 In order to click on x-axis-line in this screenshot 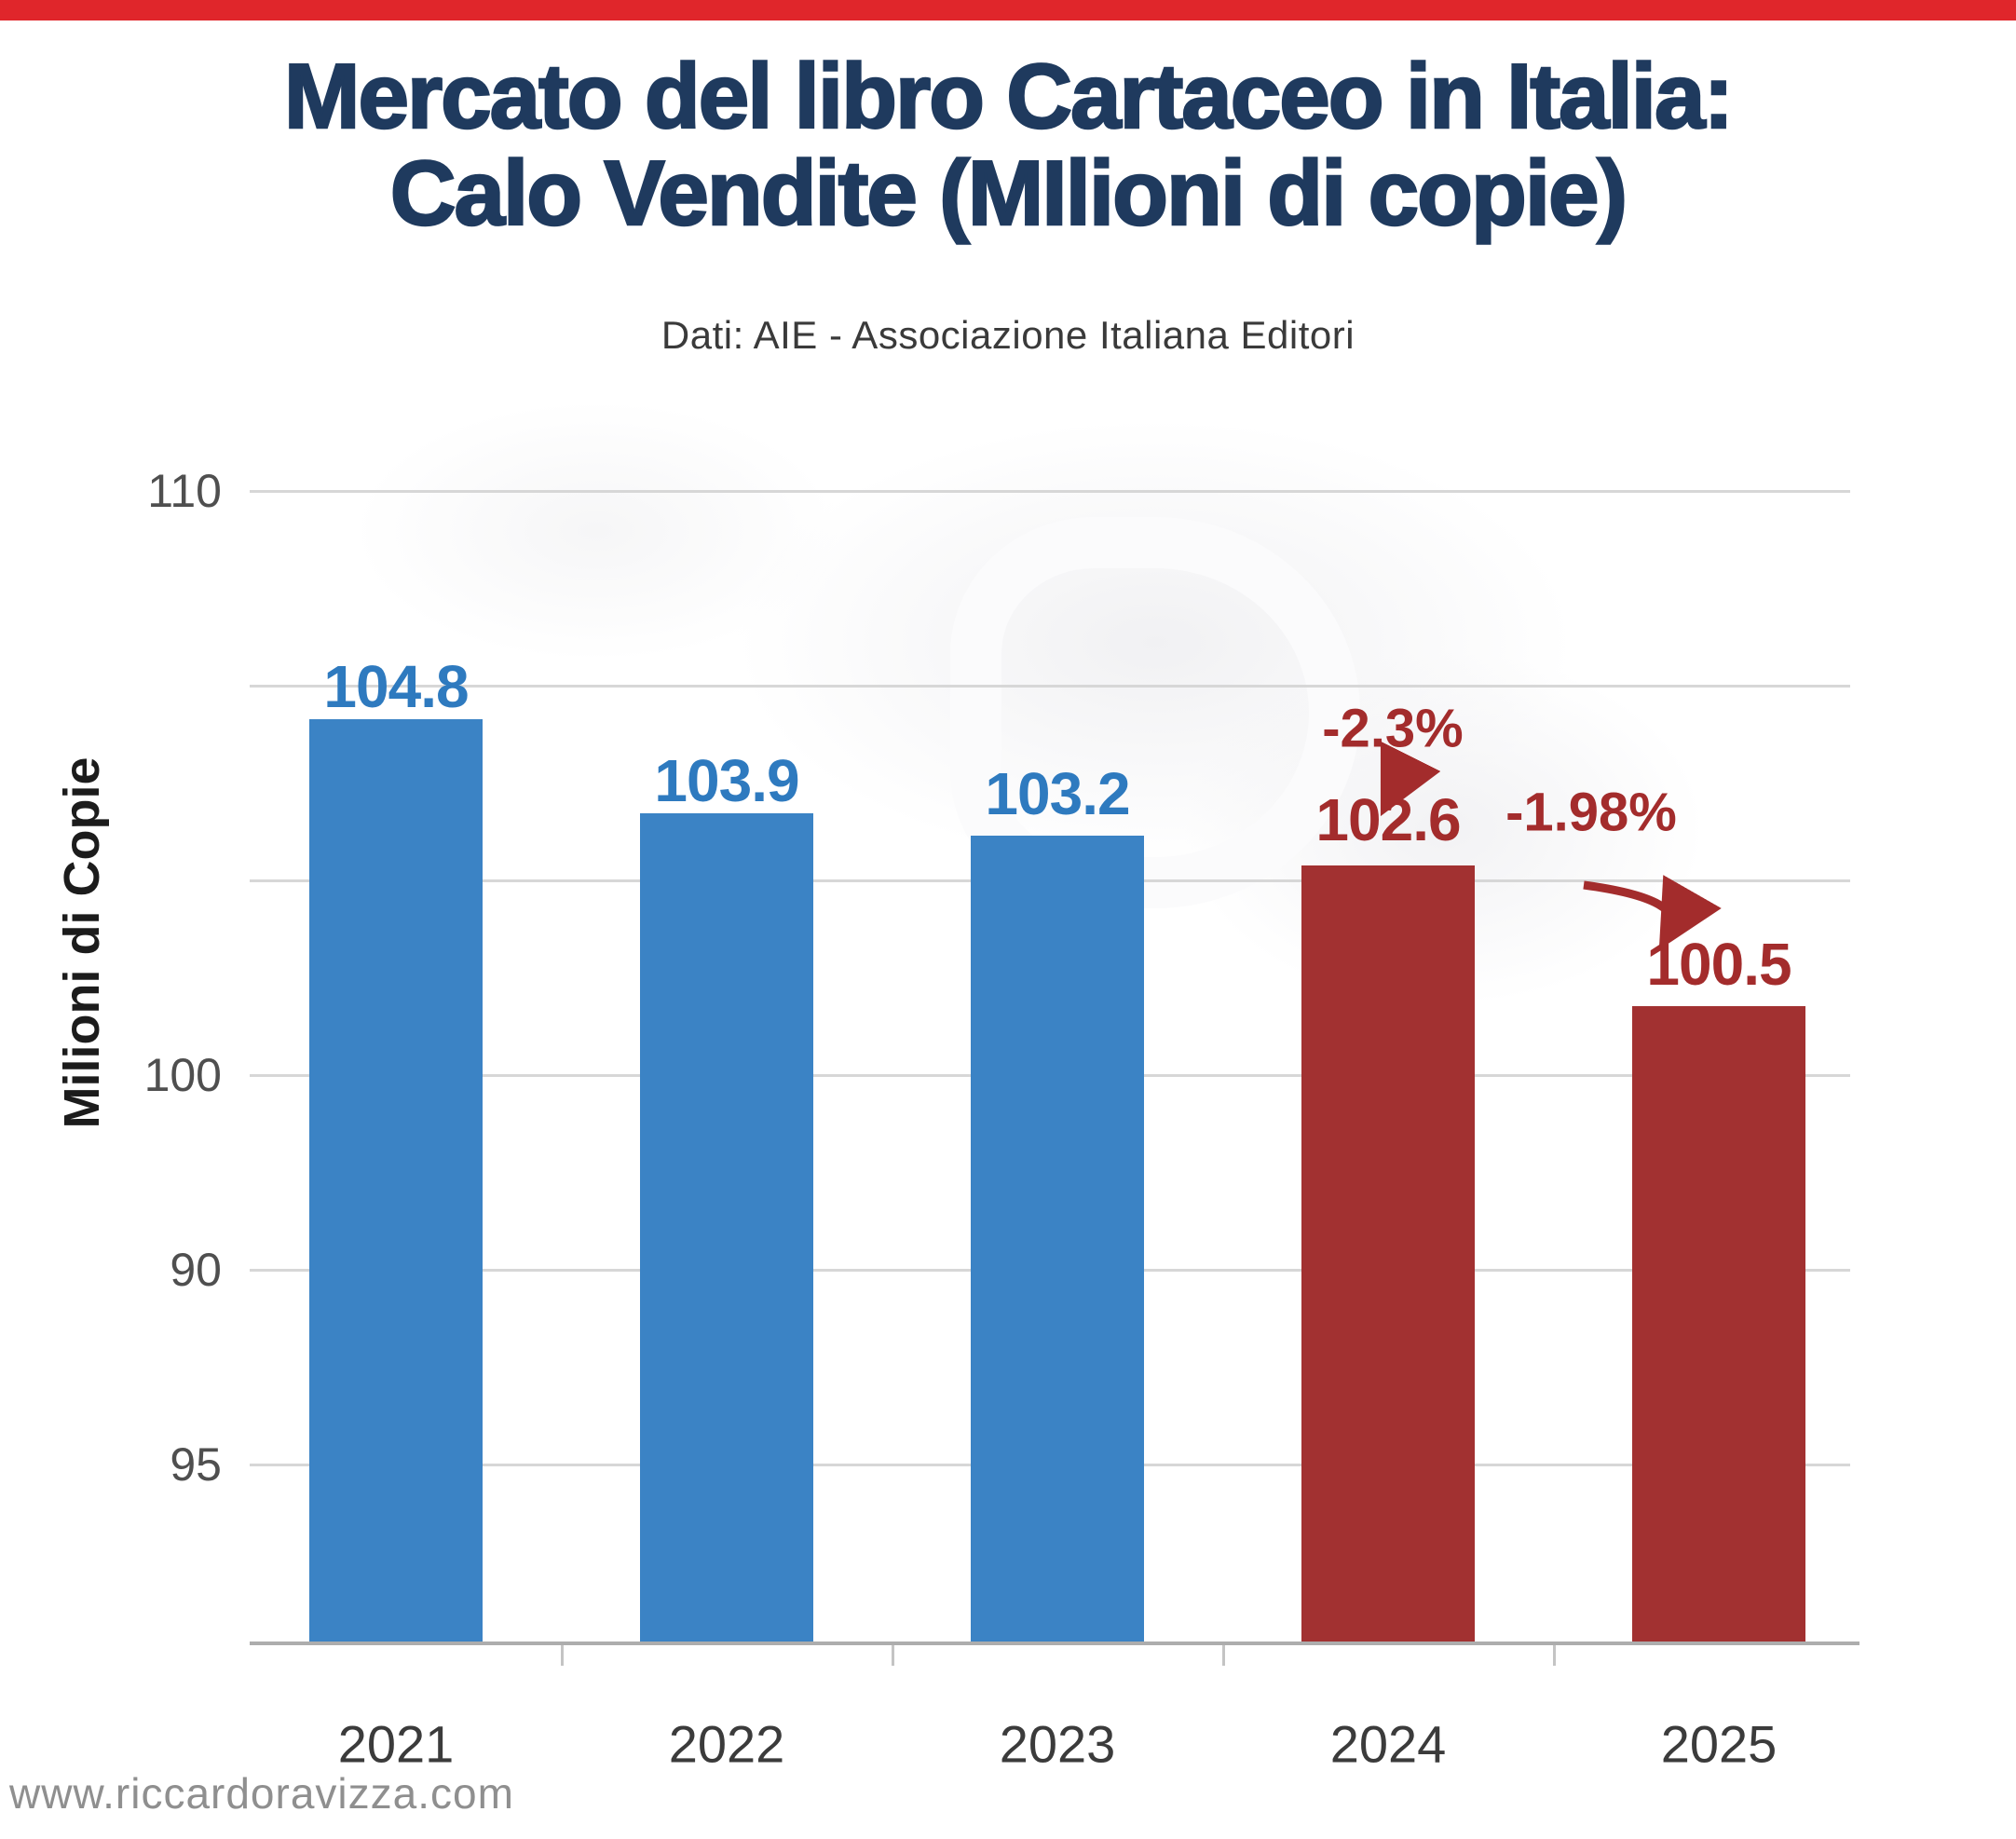, I will do `click(1054, 1643)`.